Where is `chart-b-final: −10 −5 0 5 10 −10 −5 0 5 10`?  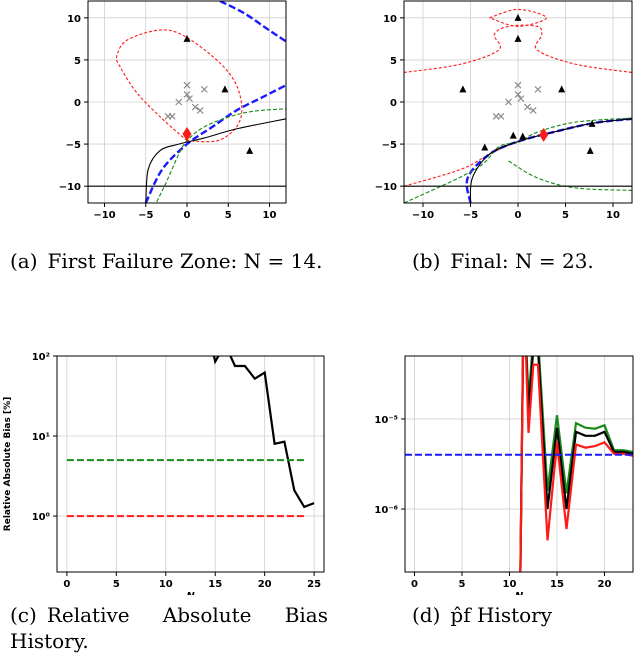 chart-b-final: −10 −5 0 5 10 −10 −5 0 5 10 is located at coordinates (504, 110).